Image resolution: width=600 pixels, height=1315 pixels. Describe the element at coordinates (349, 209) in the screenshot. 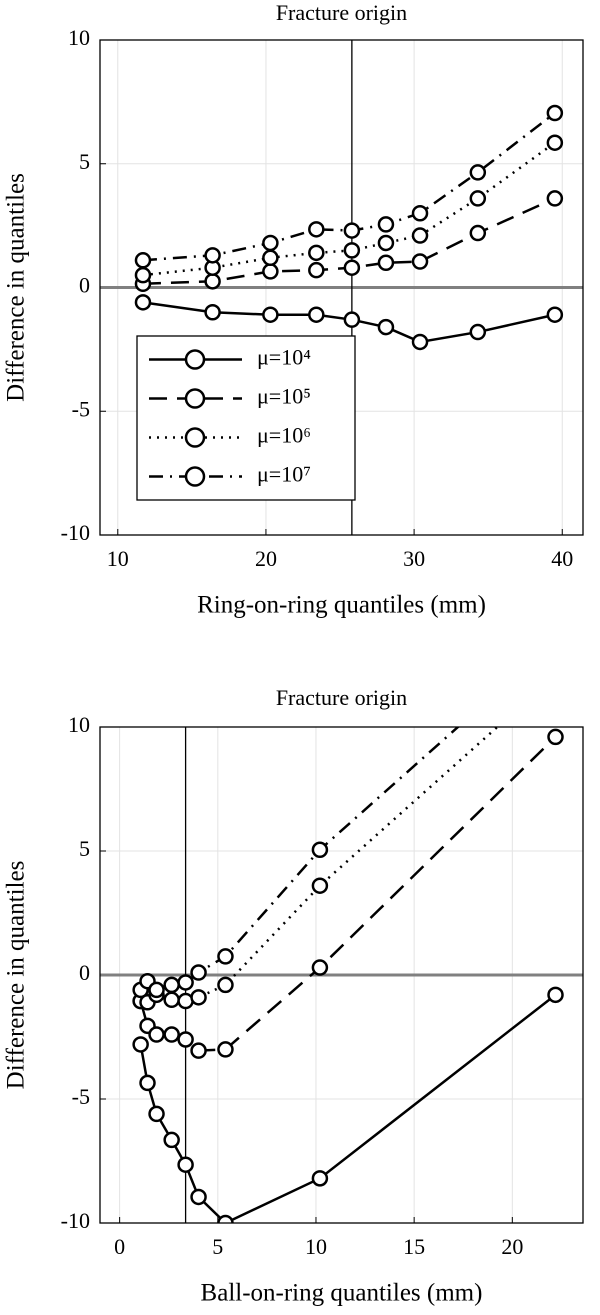

I see `series-line` at that location.